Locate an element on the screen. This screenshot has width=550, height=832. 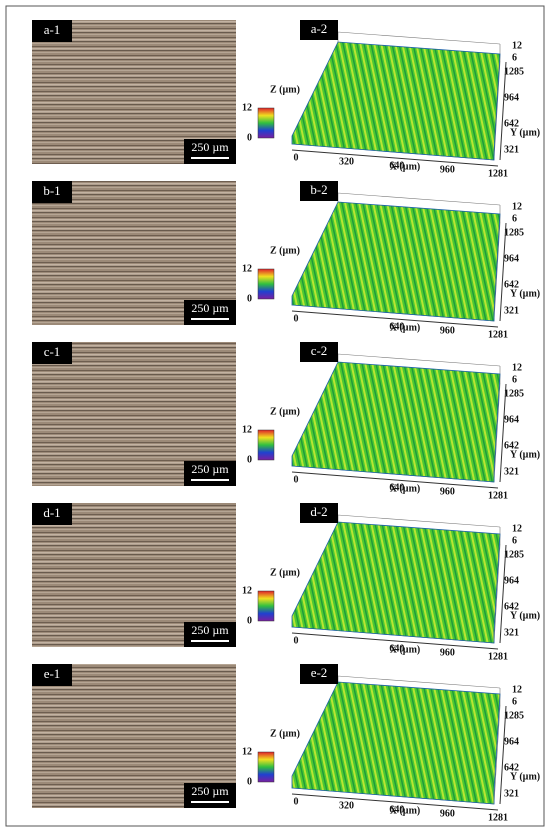
panel-label: a-1 is located at coordinates (52, 29).